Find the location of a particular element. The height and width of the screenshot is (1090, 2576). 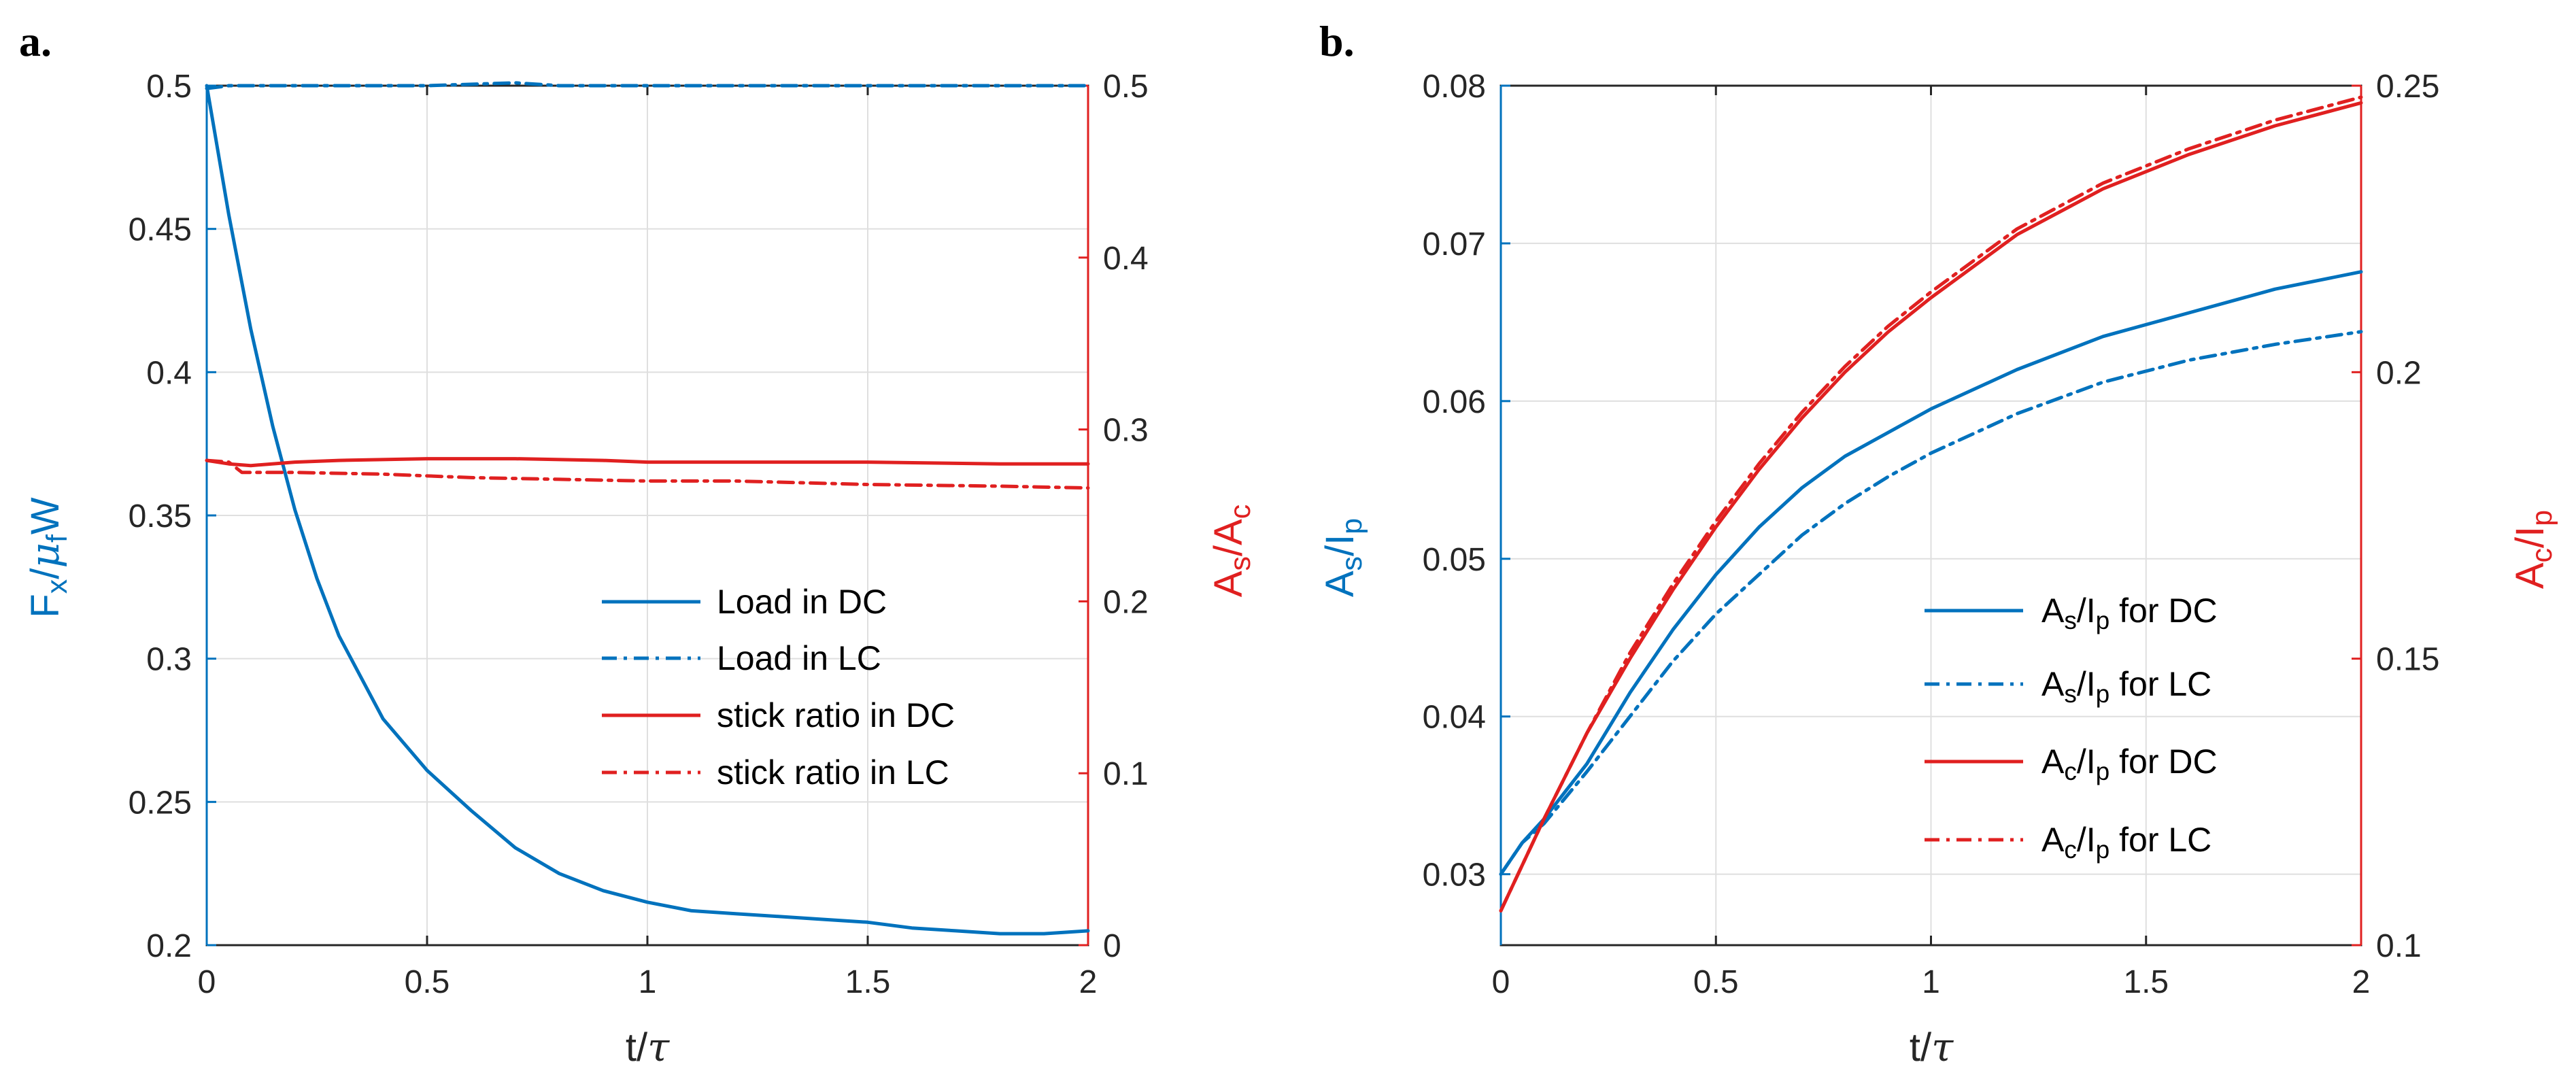

y-left-axis-label: Fx/μfW is located at coordinates (47, 557).